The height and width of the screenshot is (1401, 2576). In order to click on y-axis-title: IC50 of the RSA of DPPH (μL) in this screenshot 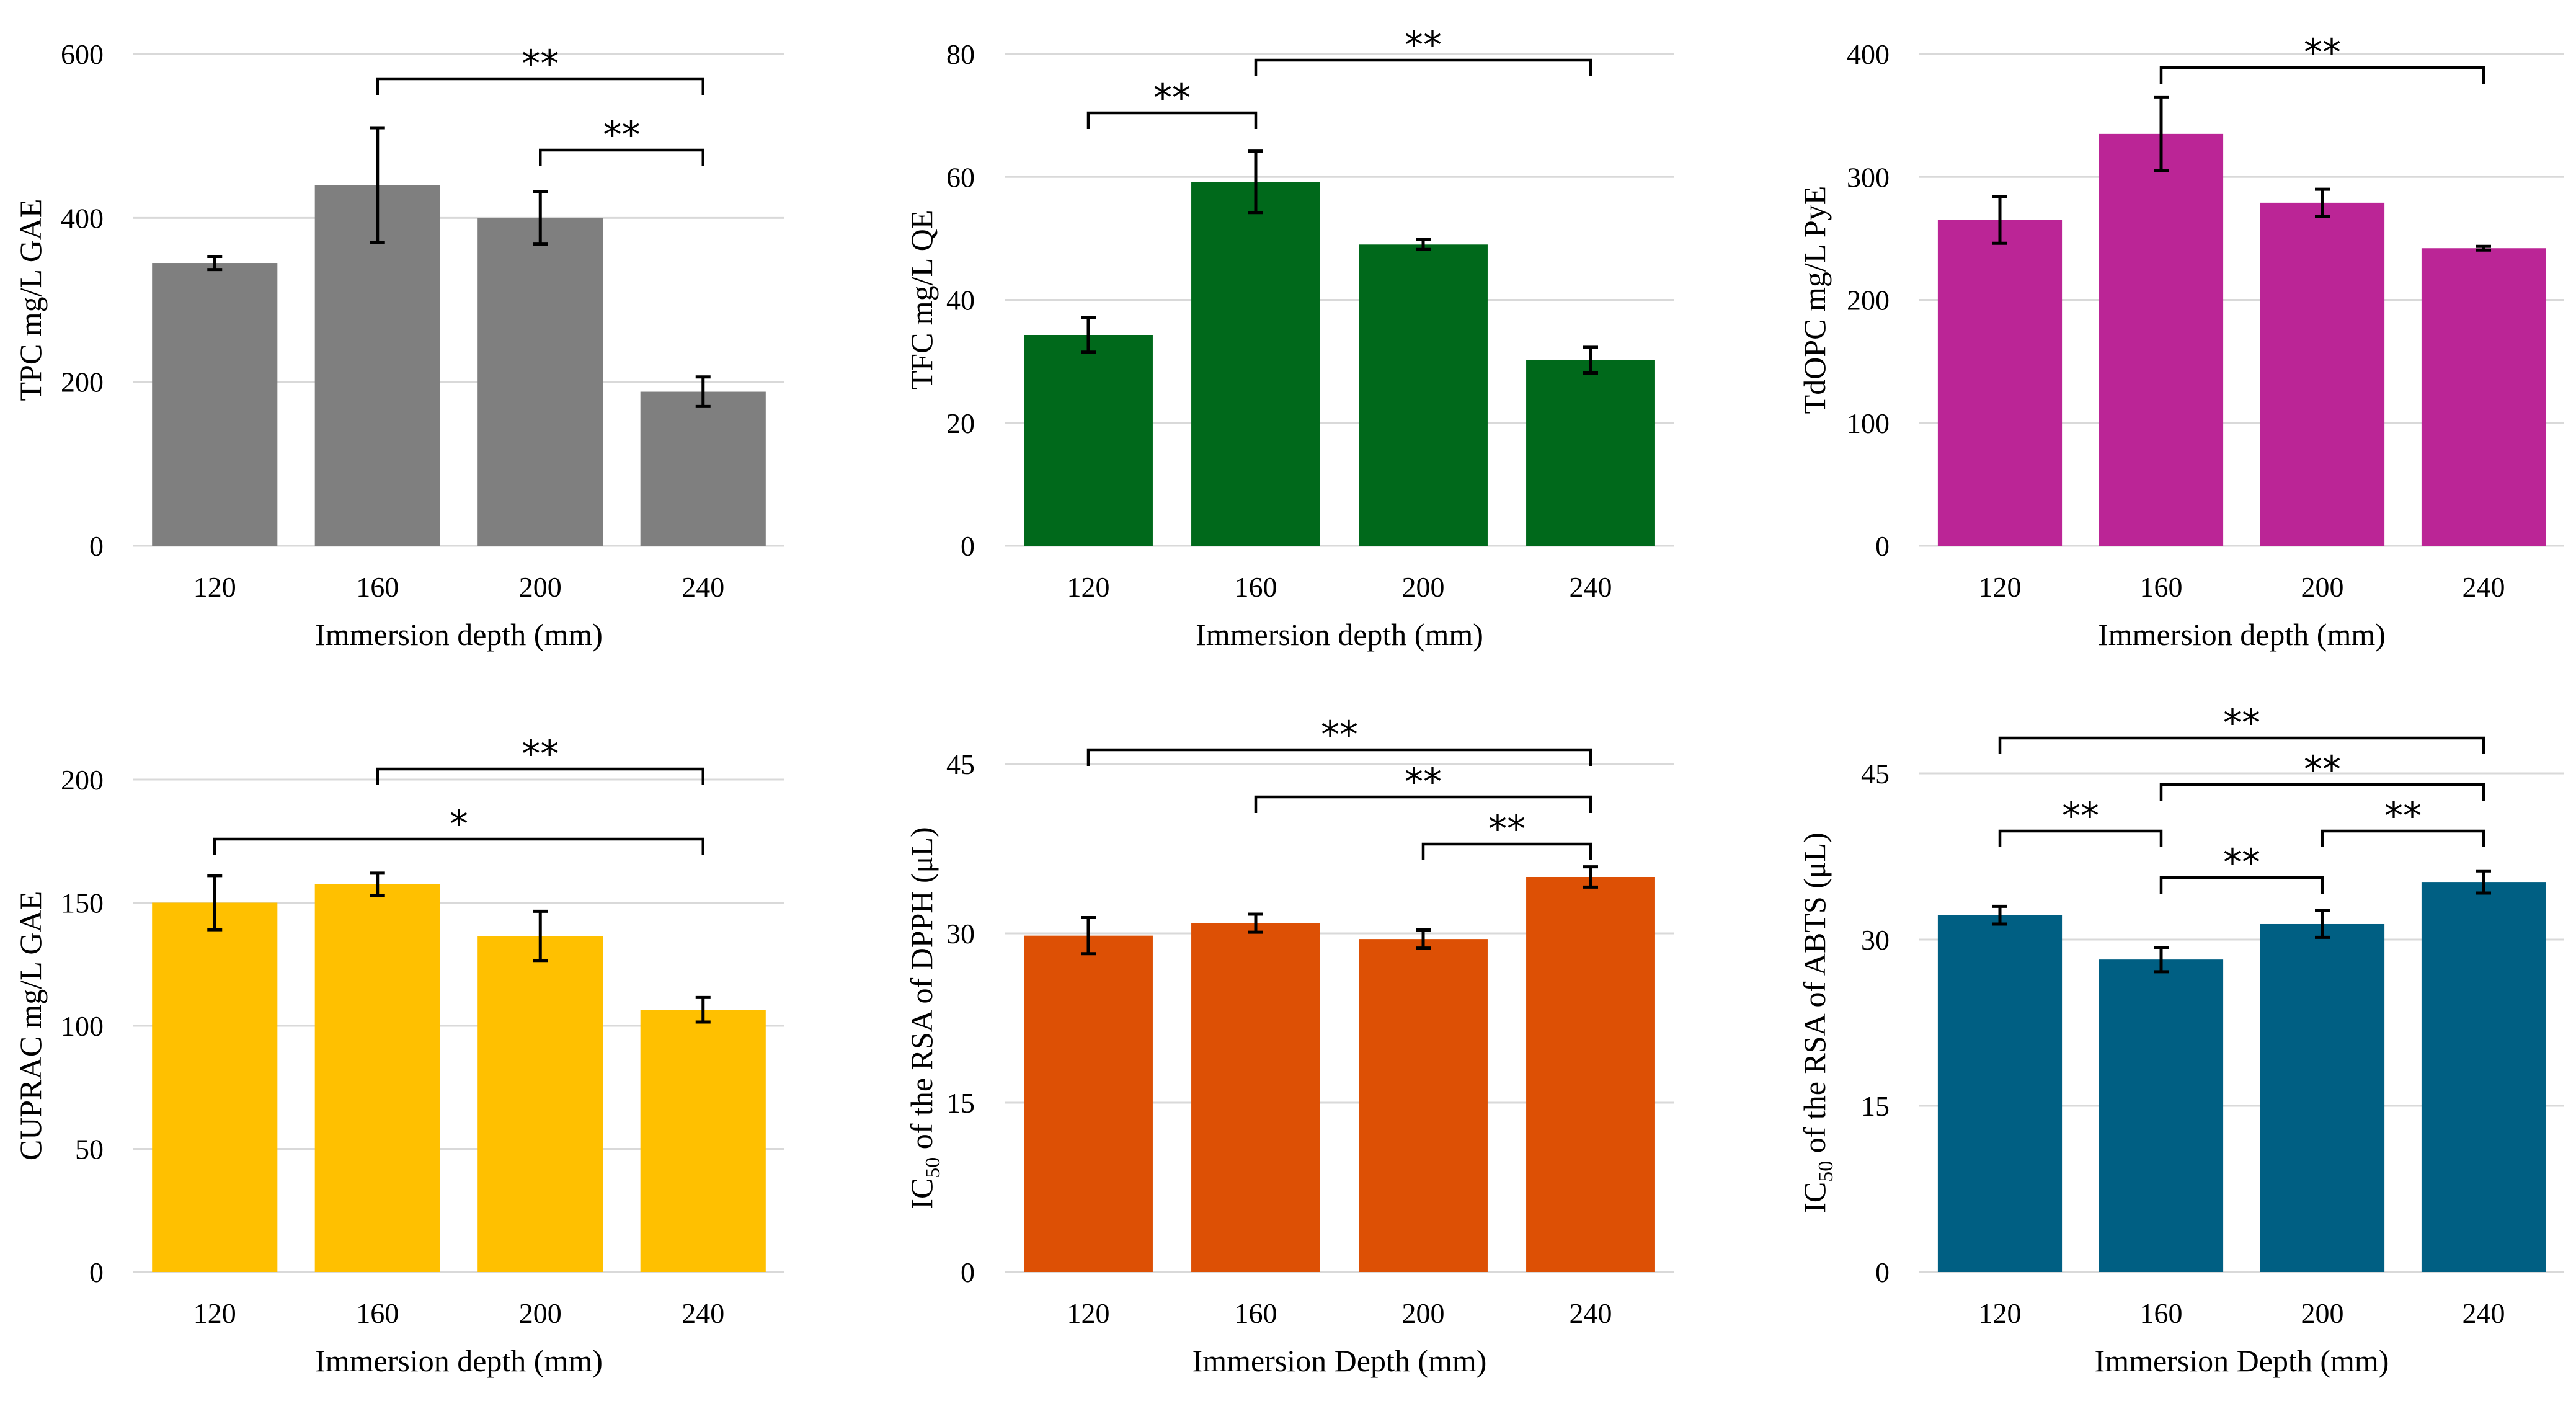, I will do `click(924, 1018)`.